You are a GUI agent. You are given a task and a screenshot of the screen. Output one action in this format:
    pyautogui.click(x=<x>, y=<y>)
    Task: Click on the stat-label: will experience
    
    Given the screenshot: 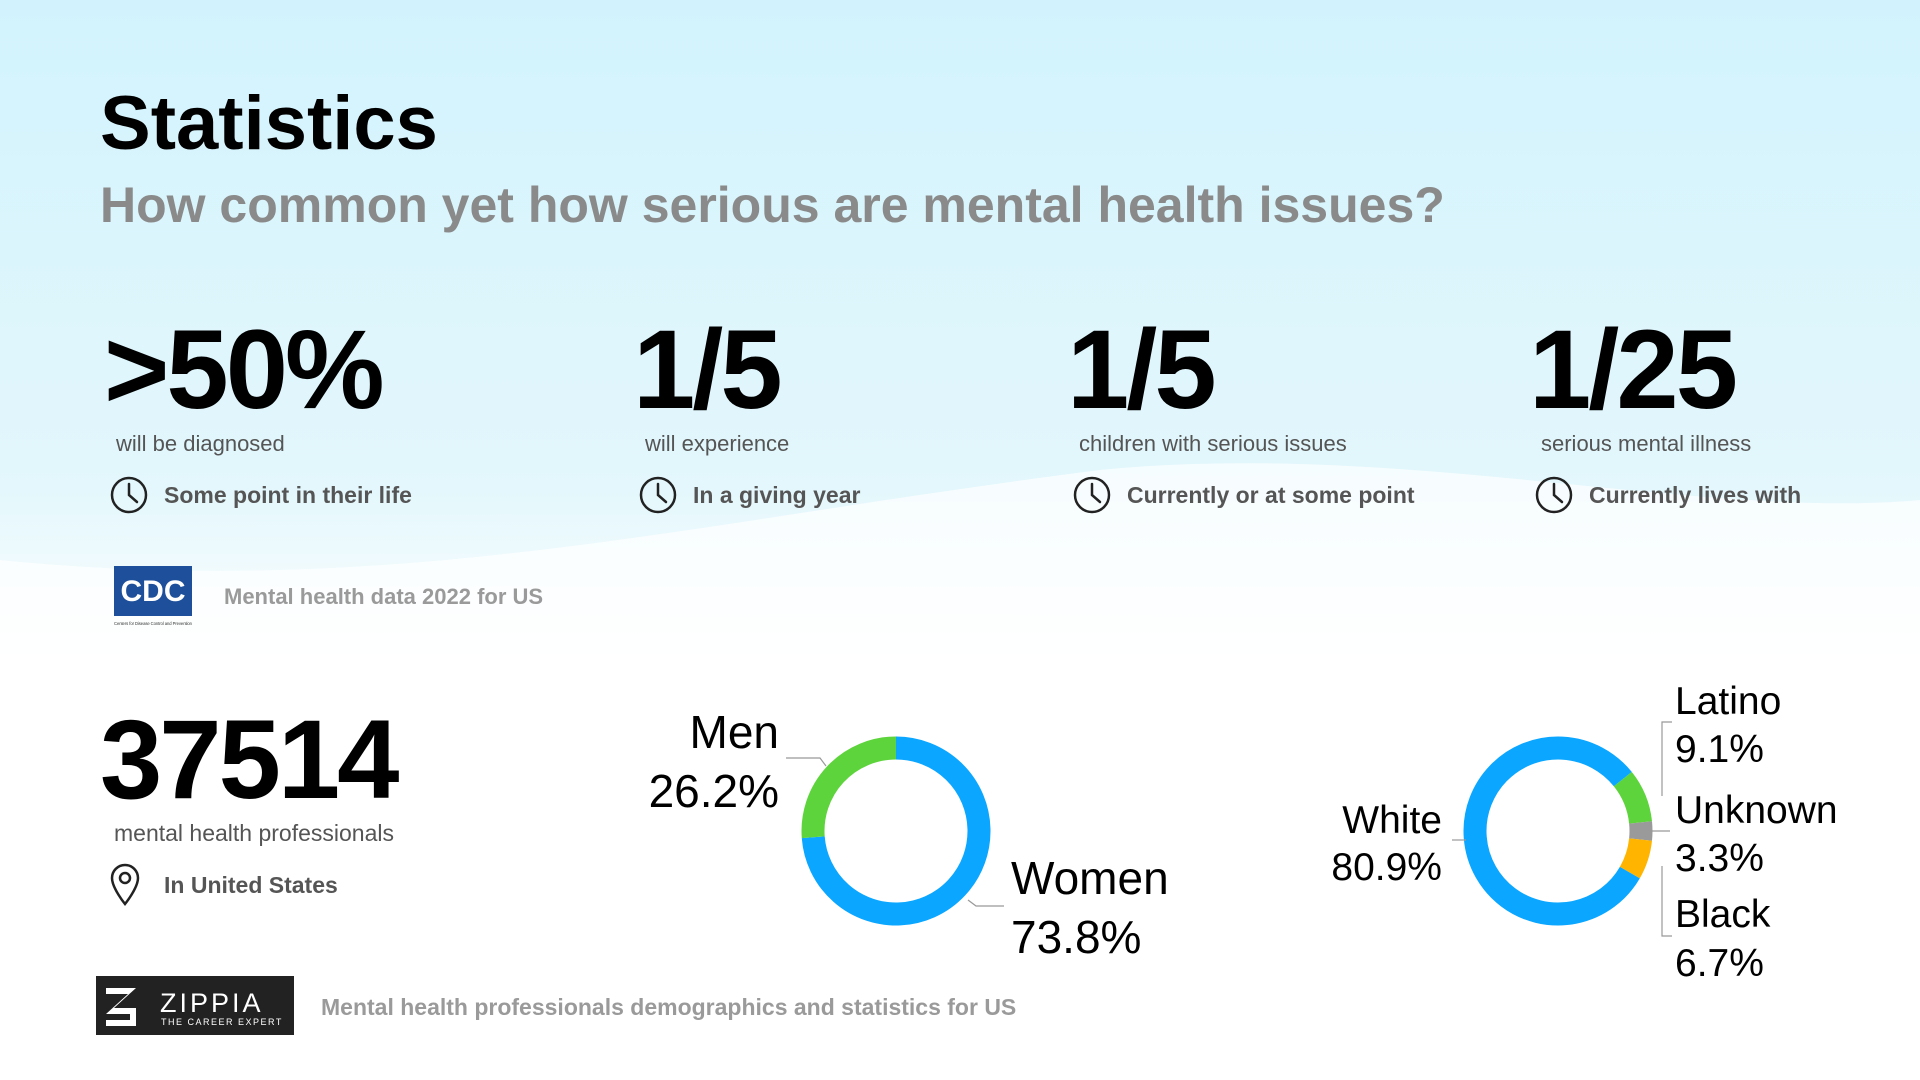 What is the action you would take?
    pyautogui.click(x=716, y=443)
    